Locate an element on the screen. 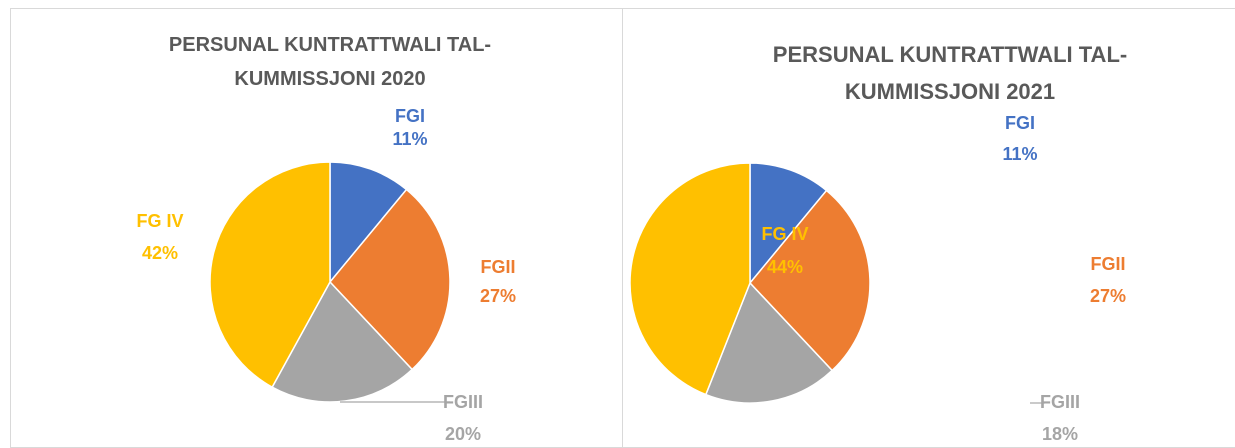 This screenshot has height=448, width=1235. slice-value-label: 42% is located at coordinates (160, 253).